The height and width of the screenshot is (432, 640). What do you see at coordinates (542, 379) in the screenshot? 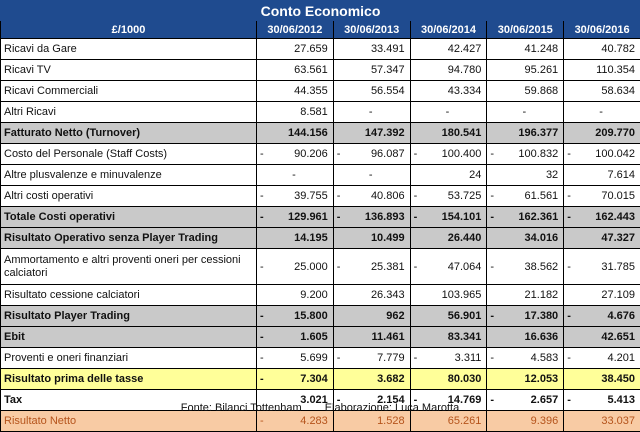
I see `cell-value: 12.053` at bounding box center [542, 379].